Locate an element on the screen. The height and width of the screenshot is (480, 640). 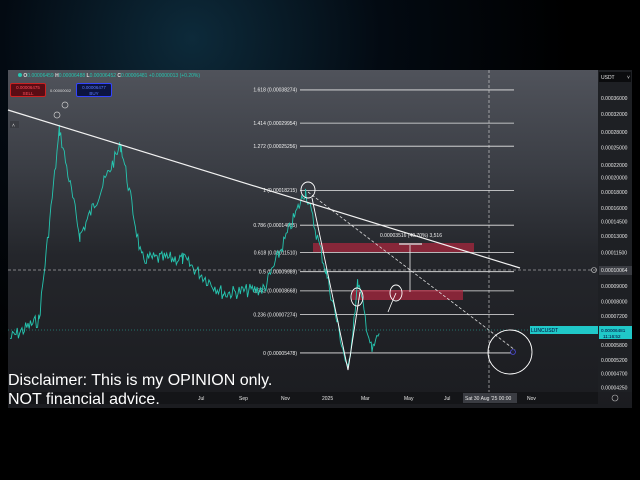
collapse-button is located at coordinates (14, 124).